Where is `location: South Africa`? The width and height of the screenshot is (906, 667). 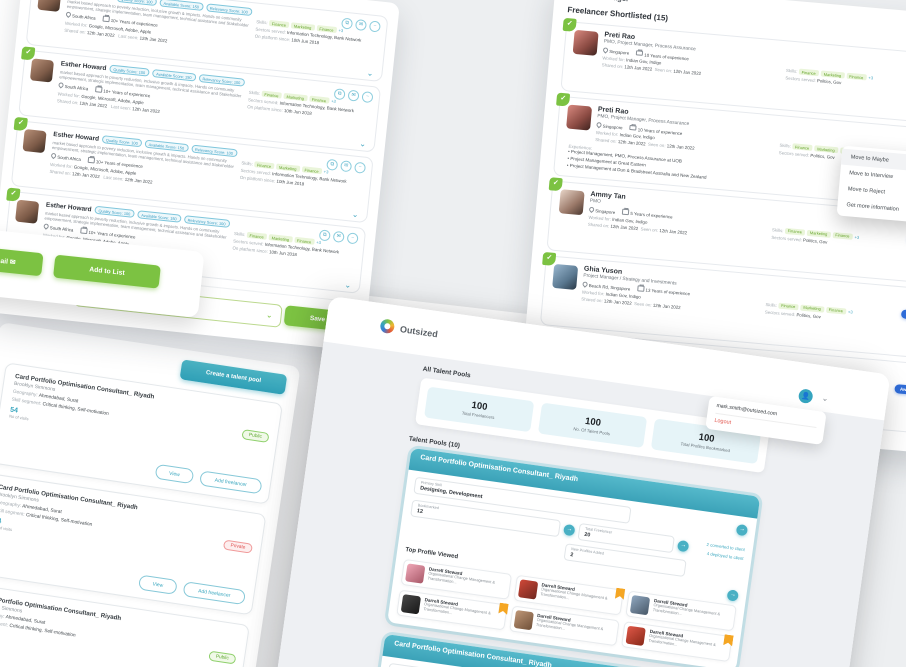 location: South Africa is located at coordinates (69, 158).